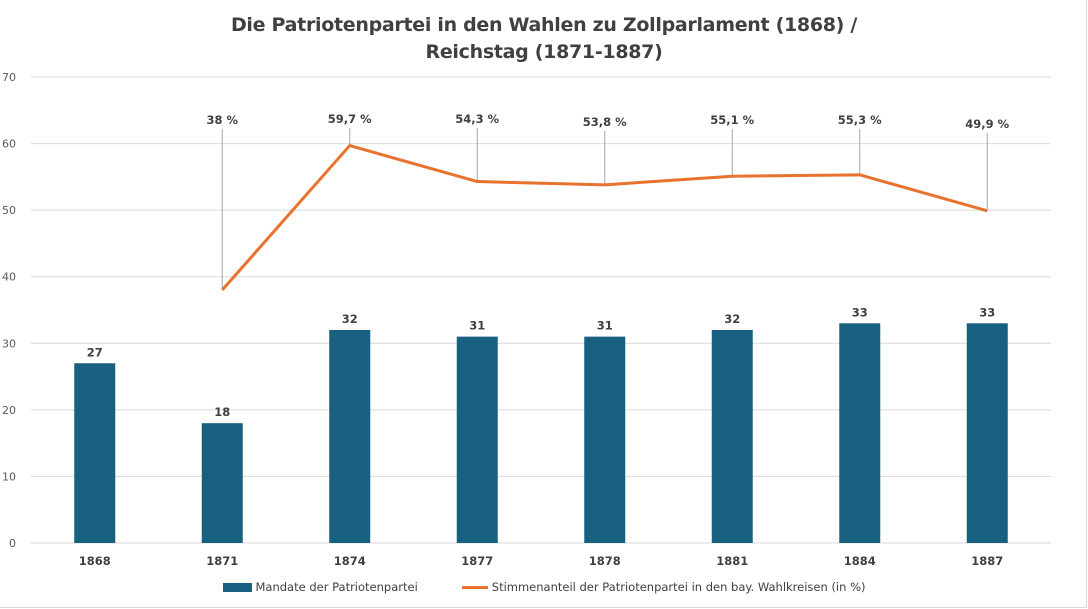 This screenshot has width=1088, height=609. I want to click on line-label-1884: 55,3 %, so click(860, 120).